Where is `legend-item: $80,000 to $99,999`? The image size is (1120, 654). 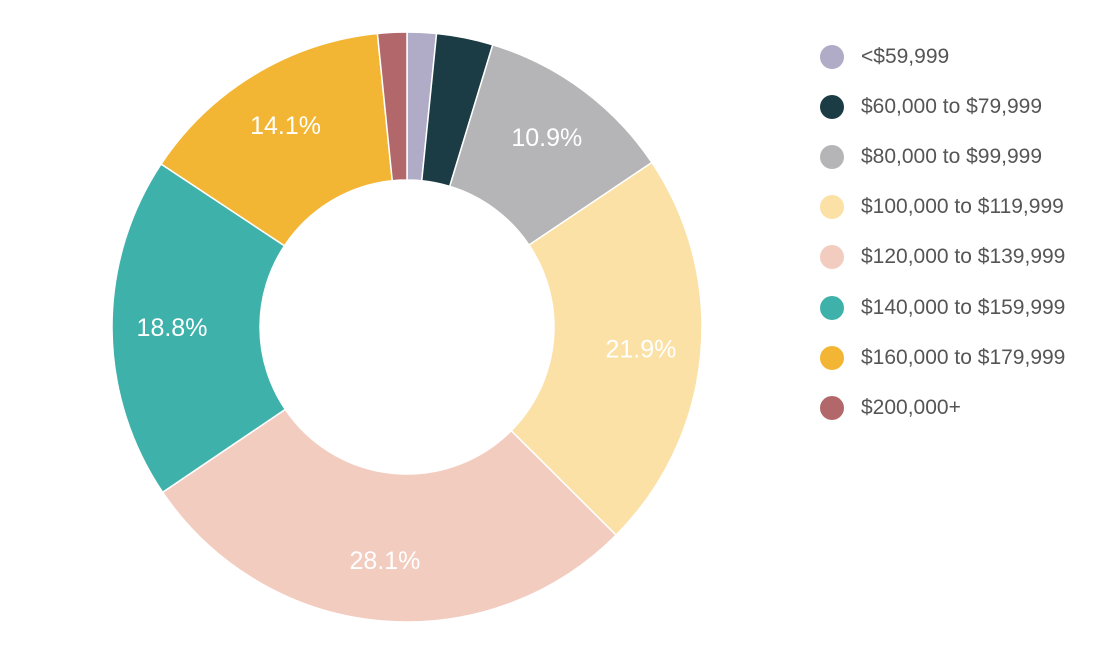 legend-item: $80,000 to $99,999 is located at coordinates (942, 157).